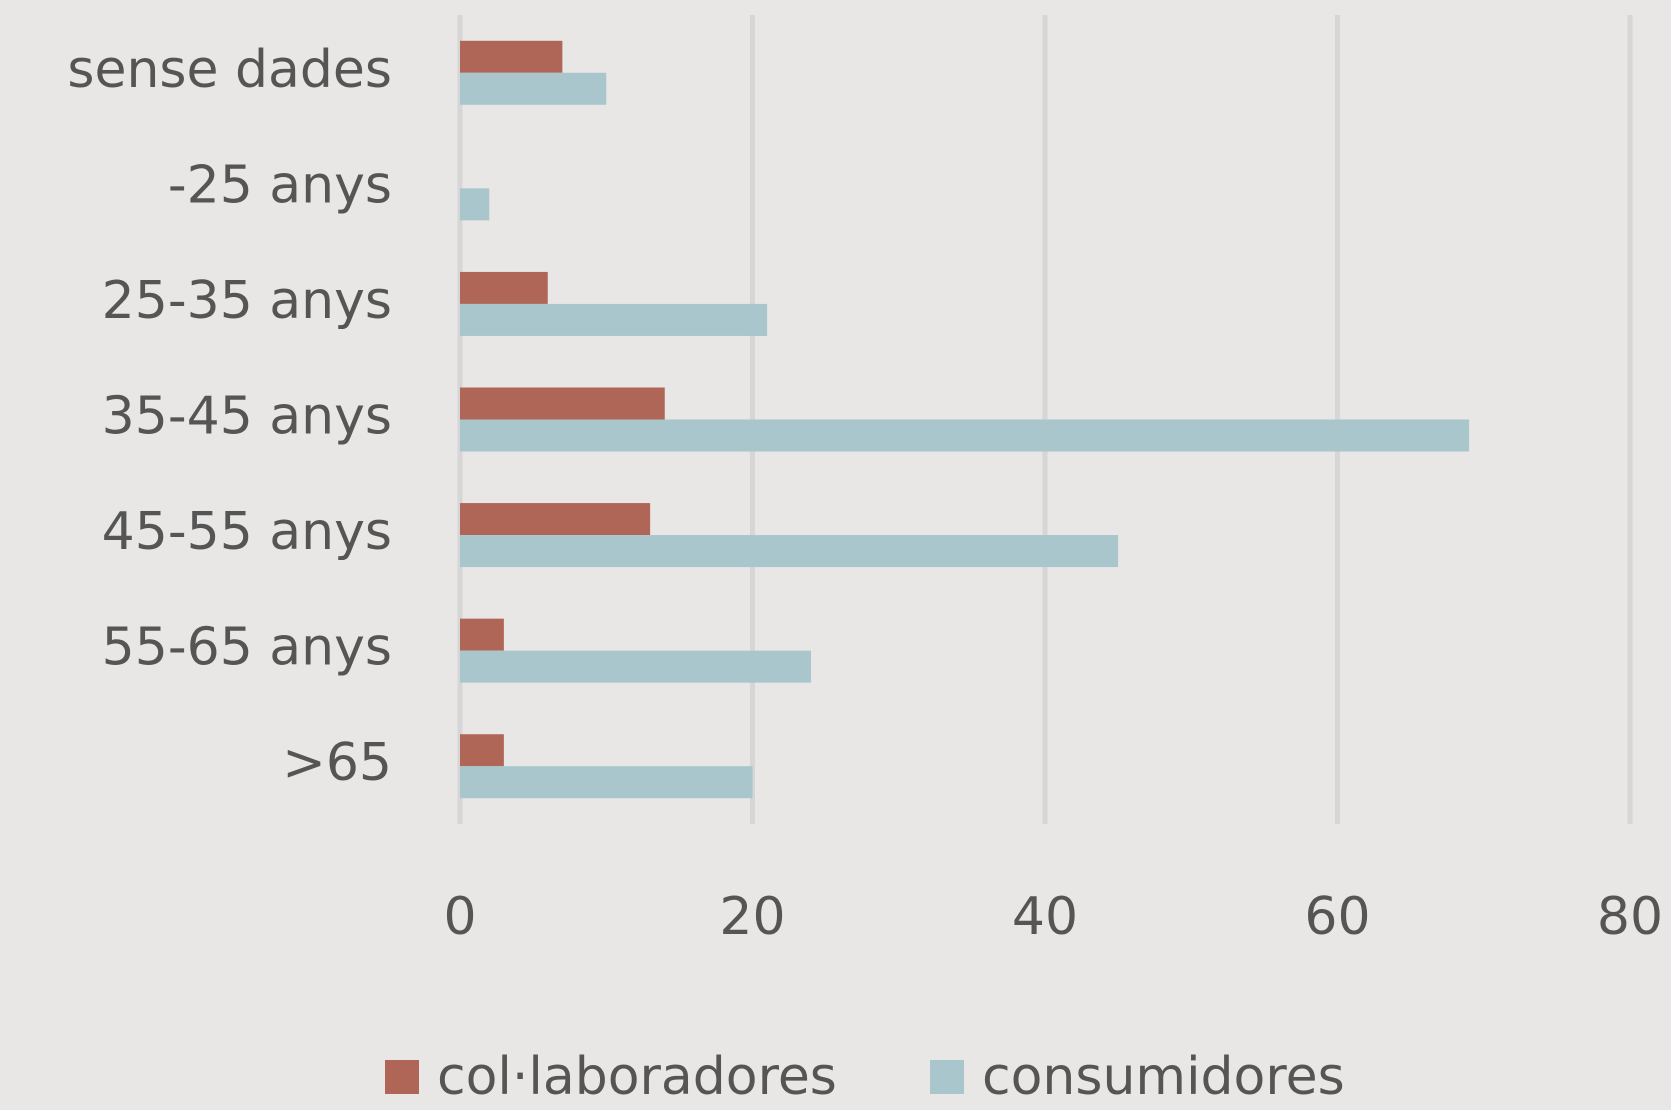  What do you see at coordinates (247, 417) in the screenshot?
I see `y-tick-label: 35-45 anys` at bounding box center [247, 417].